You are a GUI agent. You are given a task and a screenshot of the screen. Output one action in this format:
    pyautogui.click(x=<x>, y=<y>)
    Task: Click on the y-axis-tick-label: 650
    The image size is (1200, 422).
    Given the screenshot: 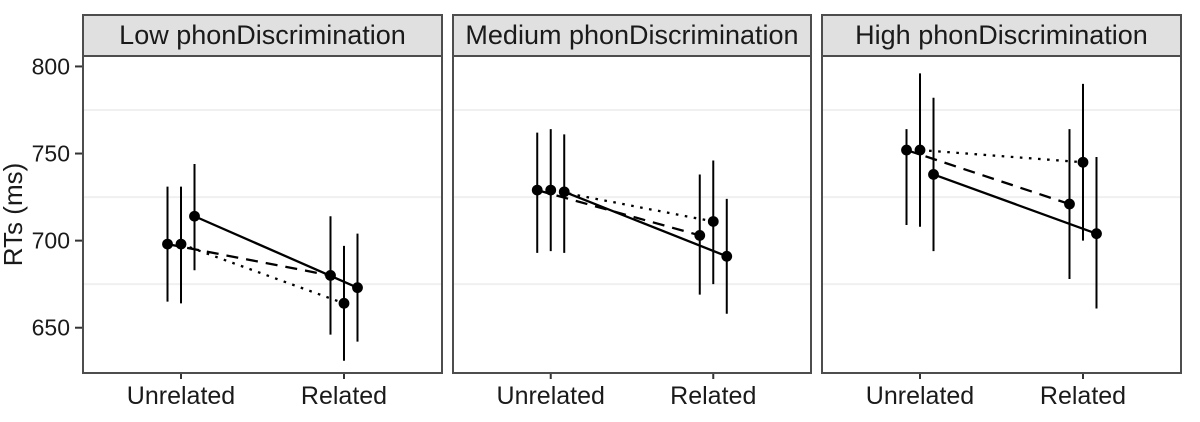 What is the action you would take?
    pyautogui.click(x=51, y=328)
    